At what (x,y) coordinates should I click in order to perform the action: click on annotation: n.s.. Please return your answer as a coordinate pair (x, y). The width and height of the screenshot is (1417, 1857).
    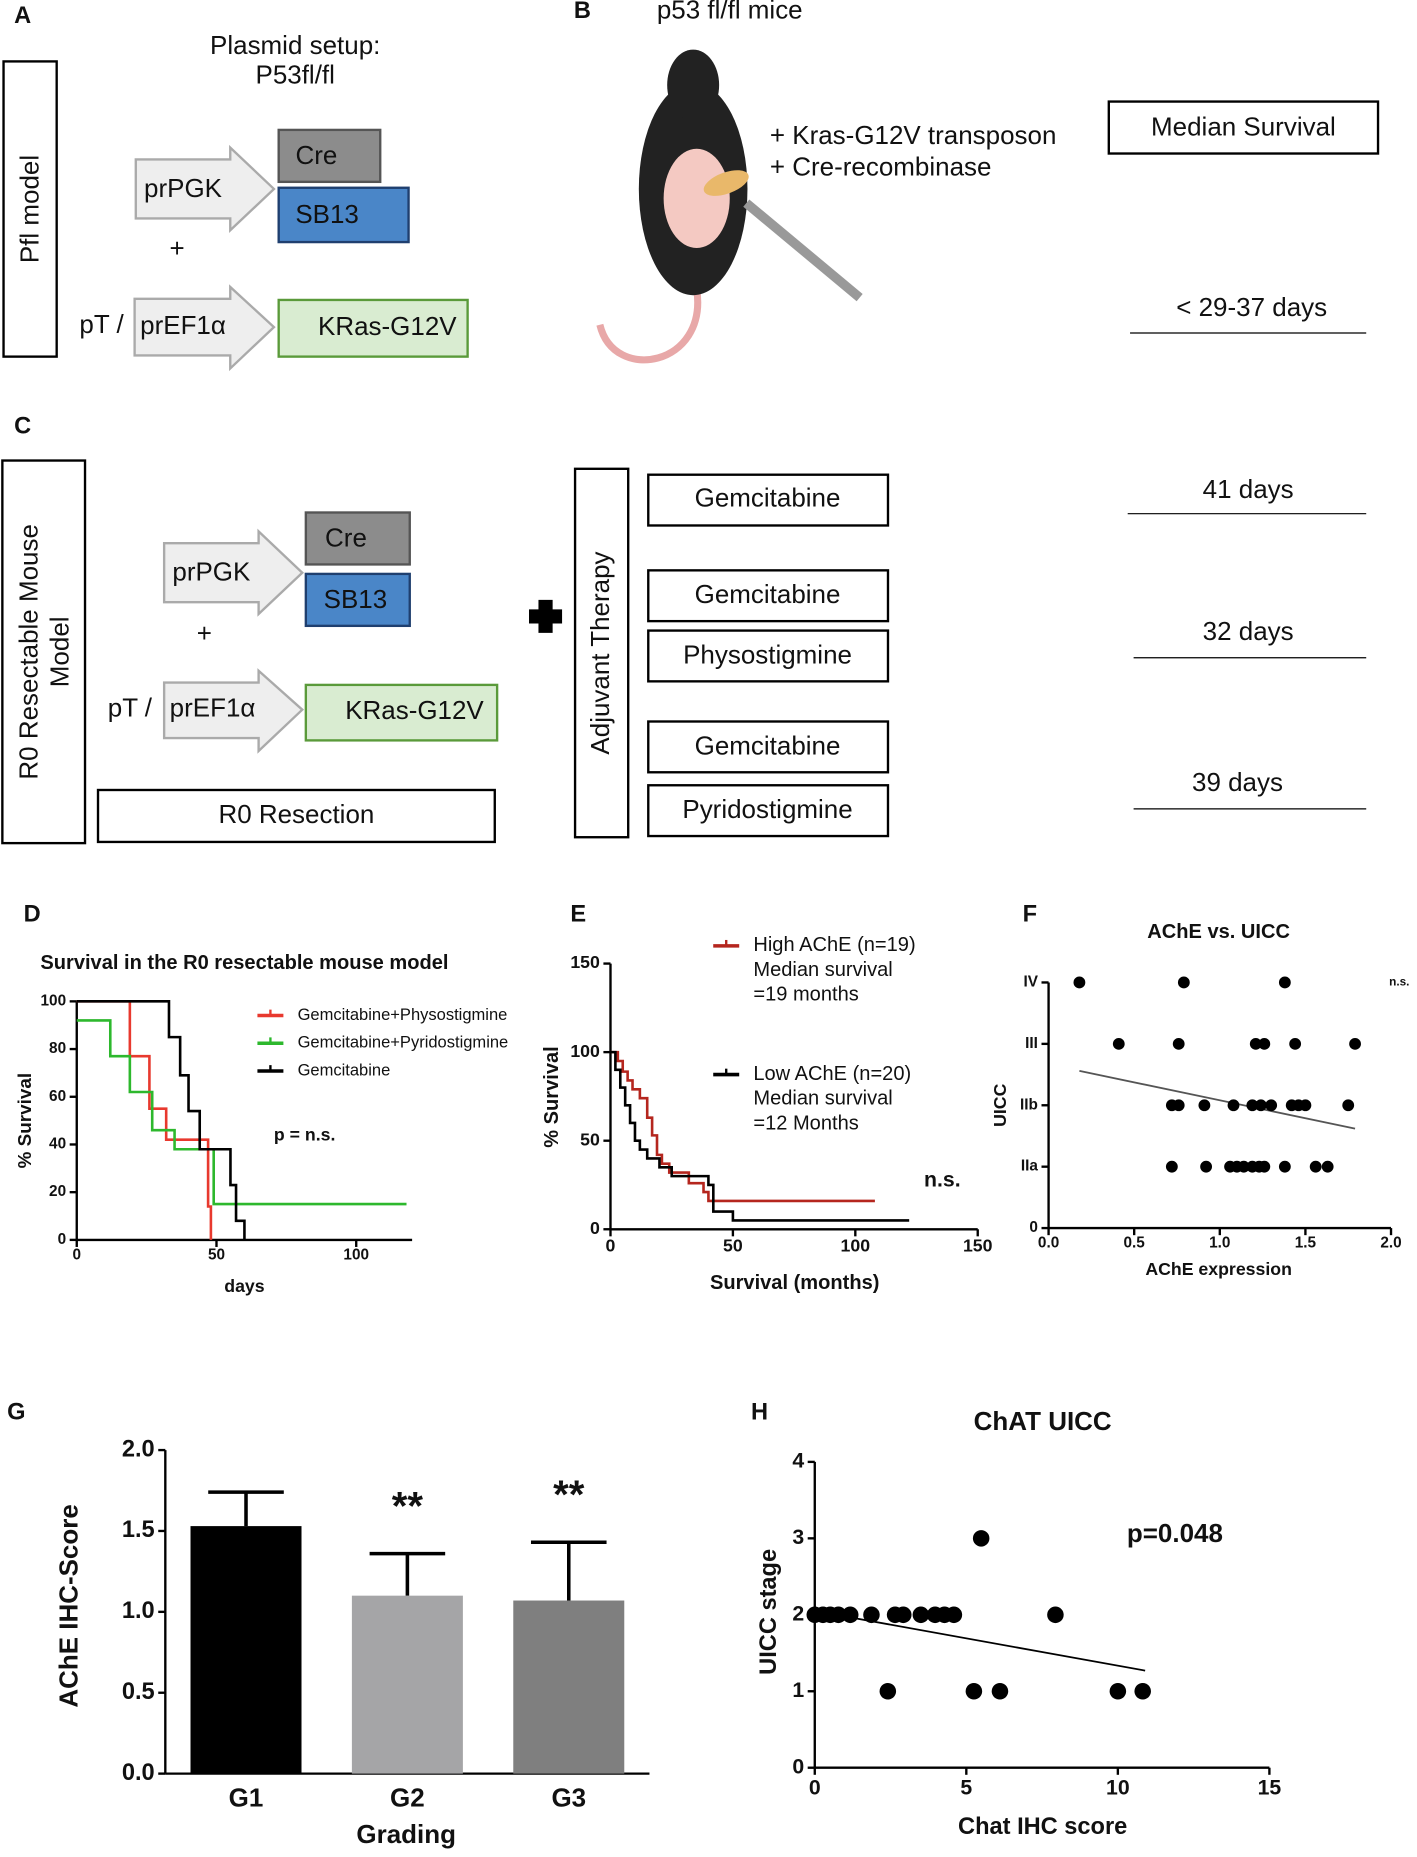
    Looking at the image, I should click on (1399, 982).